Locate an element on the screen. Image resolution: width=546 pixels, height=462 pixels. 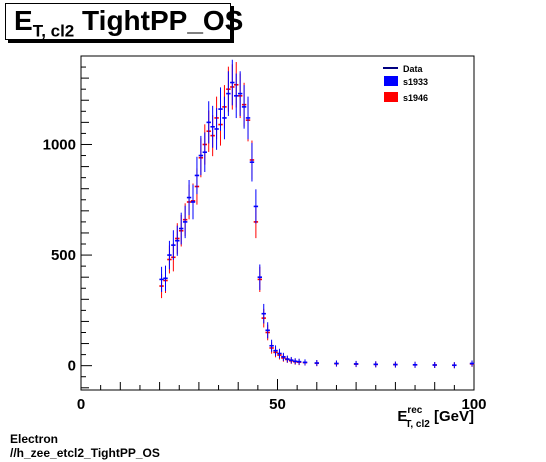
y-tick-label: 500 is located at coordinates (63, 255).